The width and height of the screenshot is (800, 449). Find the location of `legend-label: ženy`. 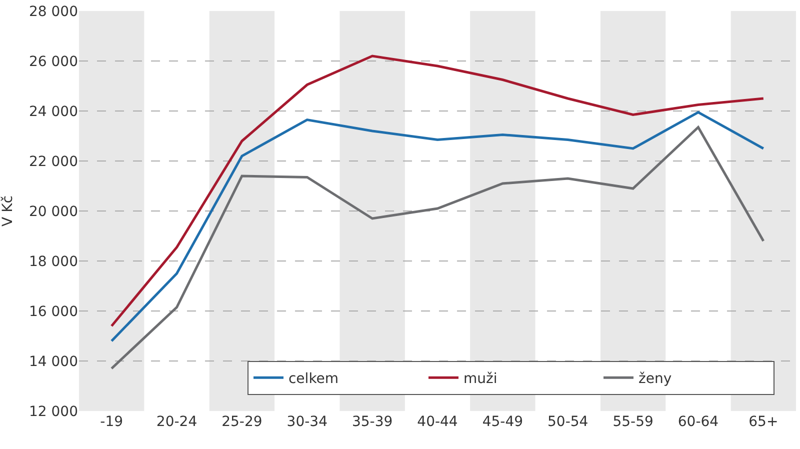

legend-label: ženy is located at coordinates (655, 379).